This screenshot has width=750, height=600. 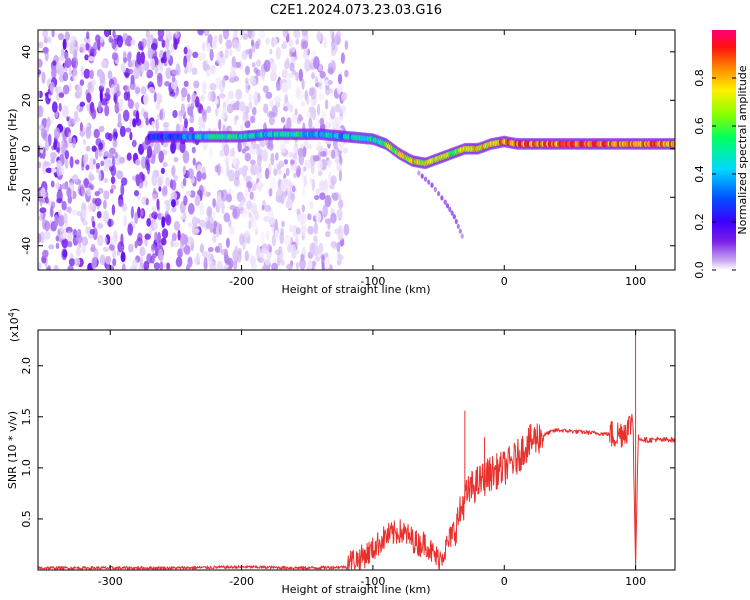 What do you see at coordinates (724, 150) in the screenshot?
I see `colorbar-gradient` at bounding box center [724, 150].